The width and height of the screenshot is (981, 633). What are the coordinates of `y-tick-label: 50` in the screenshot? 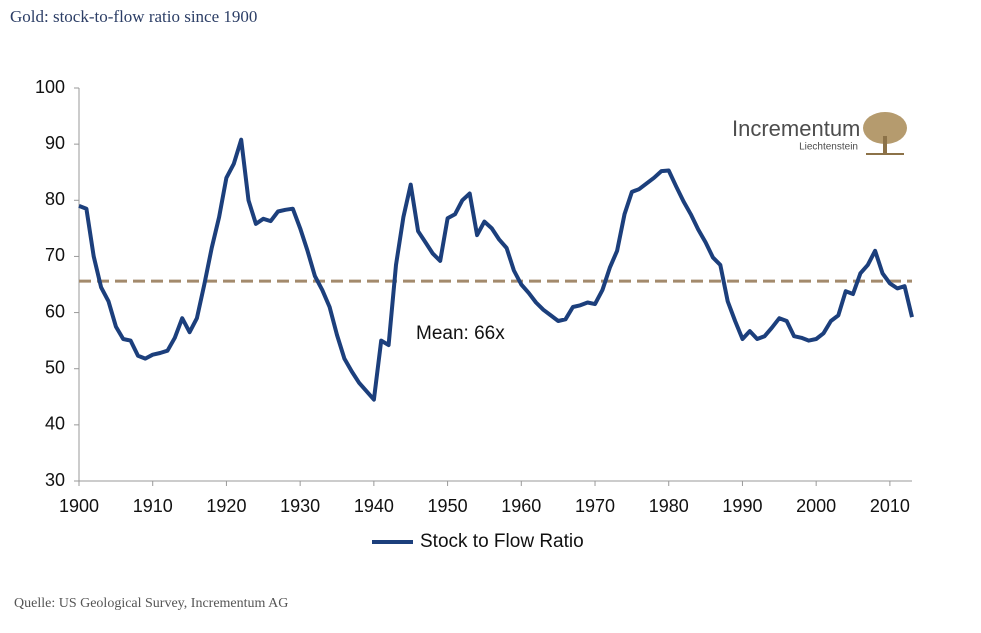 It's located at (55, 367).